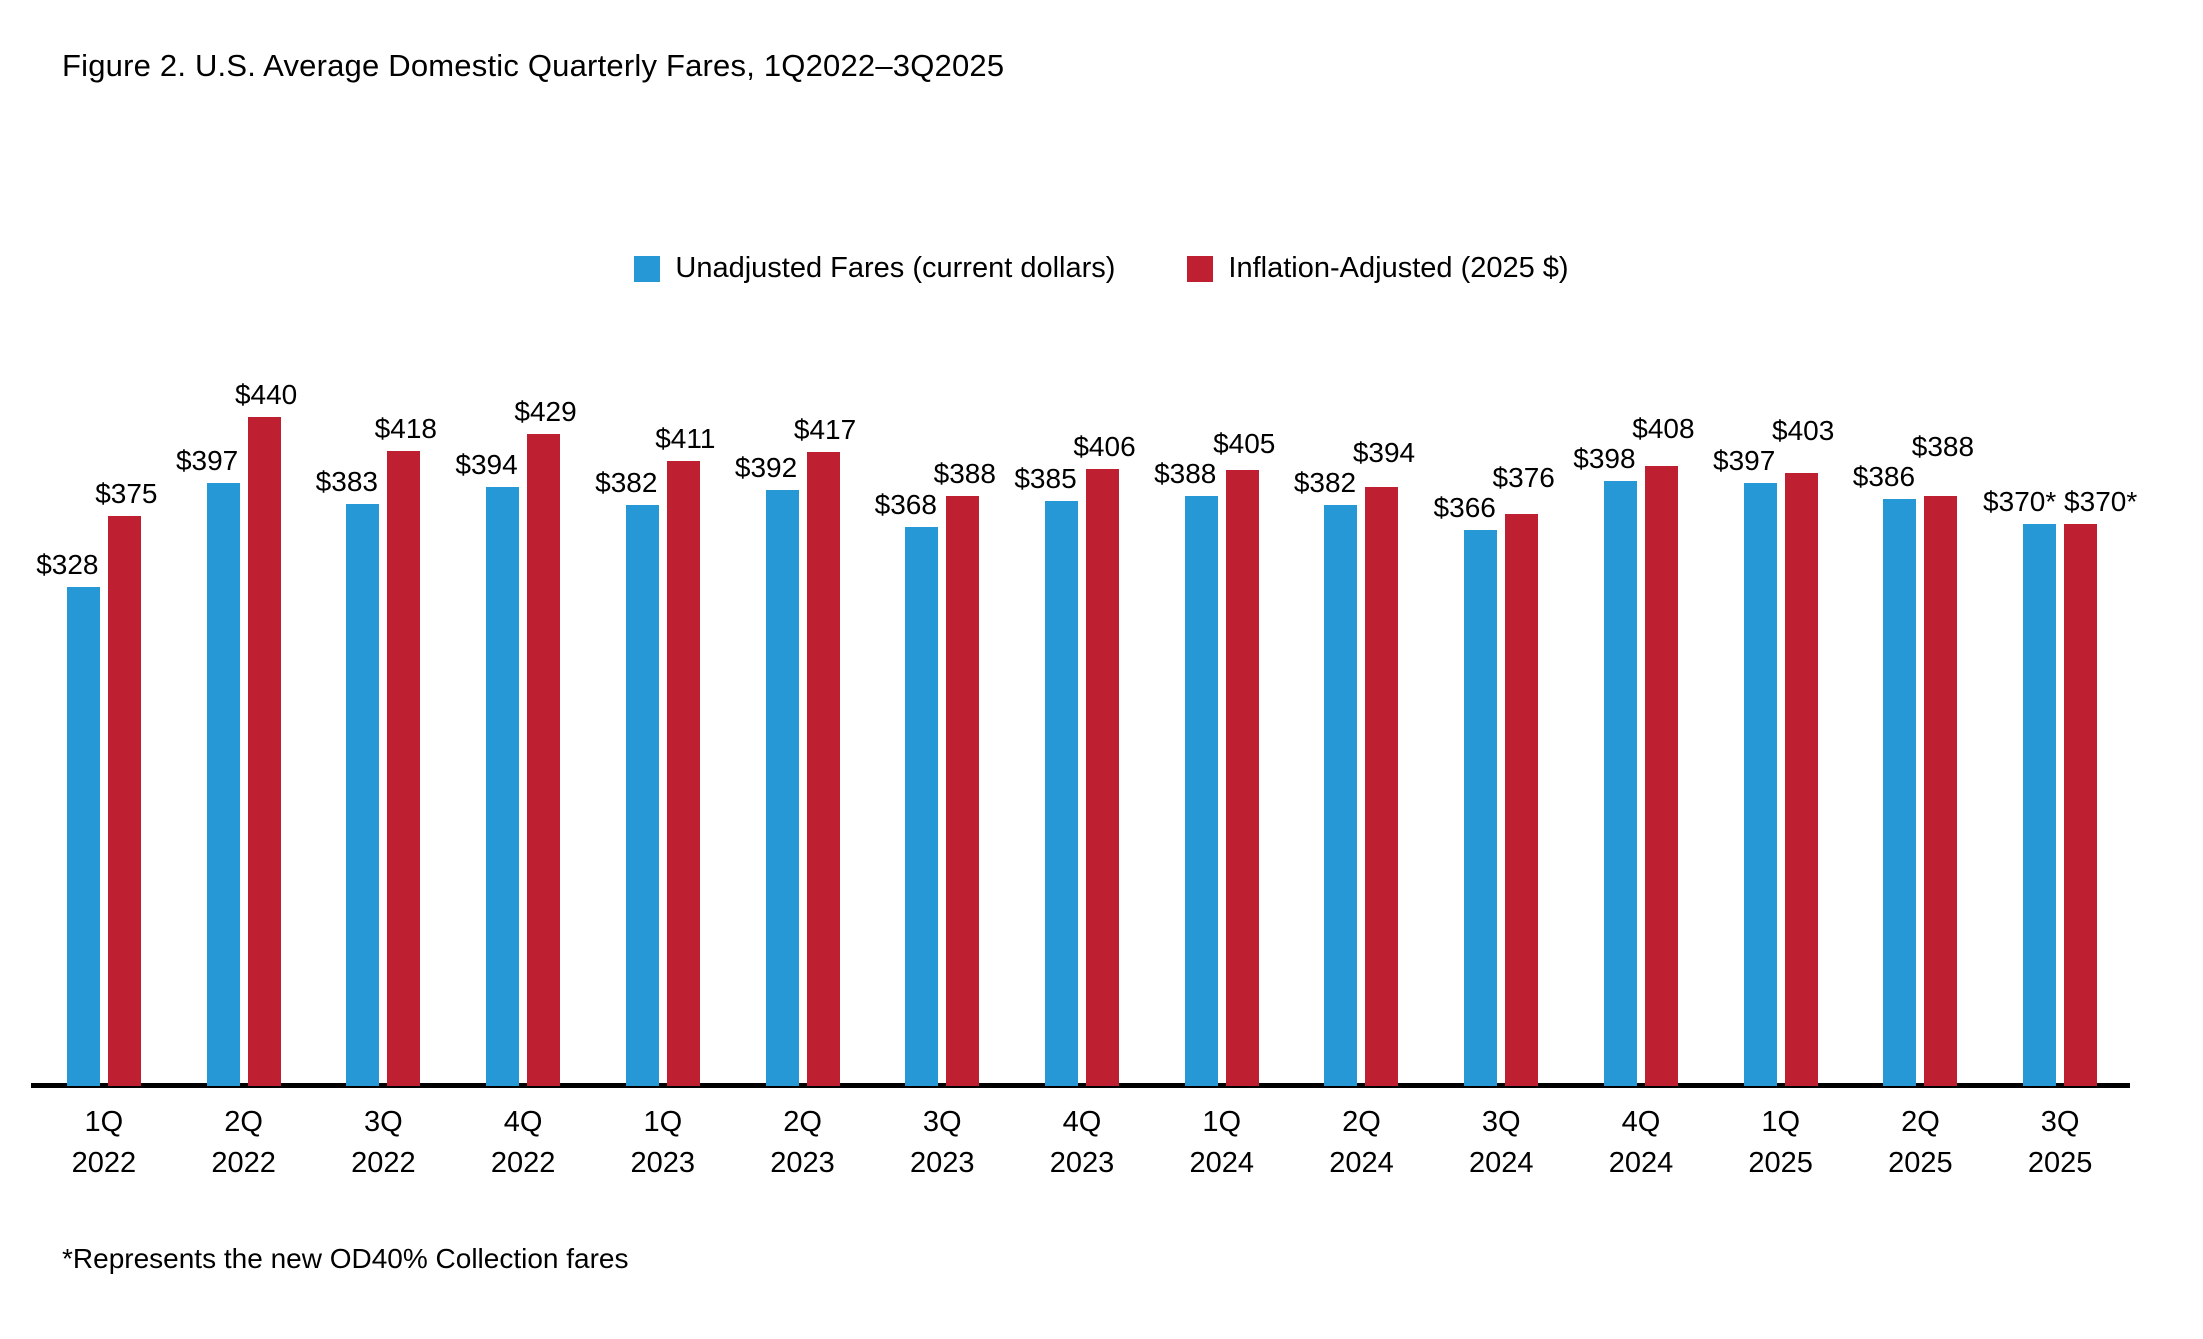  I want to click on value-label-inflation-adjusted: $440, so click(266, 394).